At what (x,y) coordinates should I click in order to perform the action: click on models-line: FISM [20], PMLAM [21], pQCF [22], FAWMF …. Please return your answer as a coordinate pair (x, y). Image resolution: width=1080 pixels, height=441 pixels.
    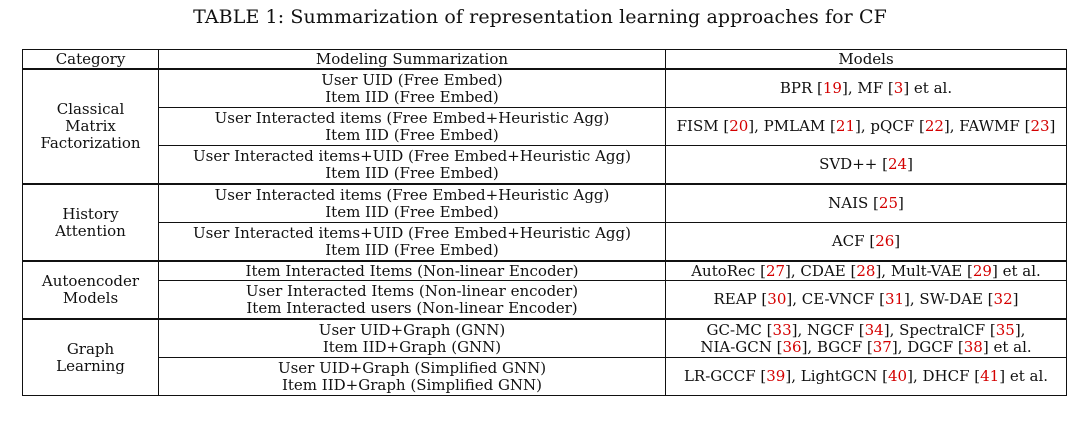
    Looking at the image, I should click on (866, 126).